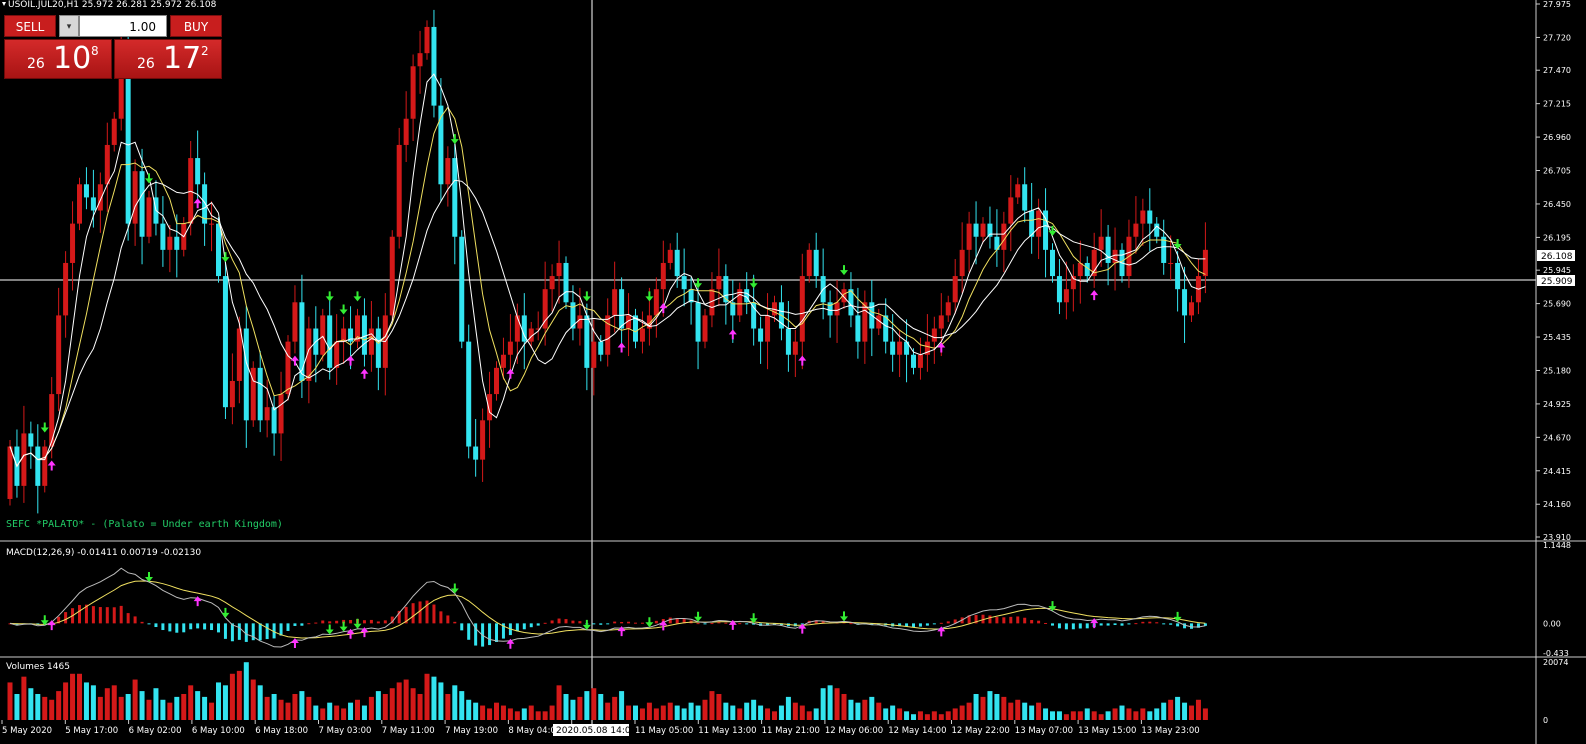 This screenshot has width=1586, height=744. What do you see at coordinates (606, 598) in the screenshot?
I see `macd-pane: MACD(12,26,9) -0.01411 0.00719 -0.02130` at bounding box center [606, 598].